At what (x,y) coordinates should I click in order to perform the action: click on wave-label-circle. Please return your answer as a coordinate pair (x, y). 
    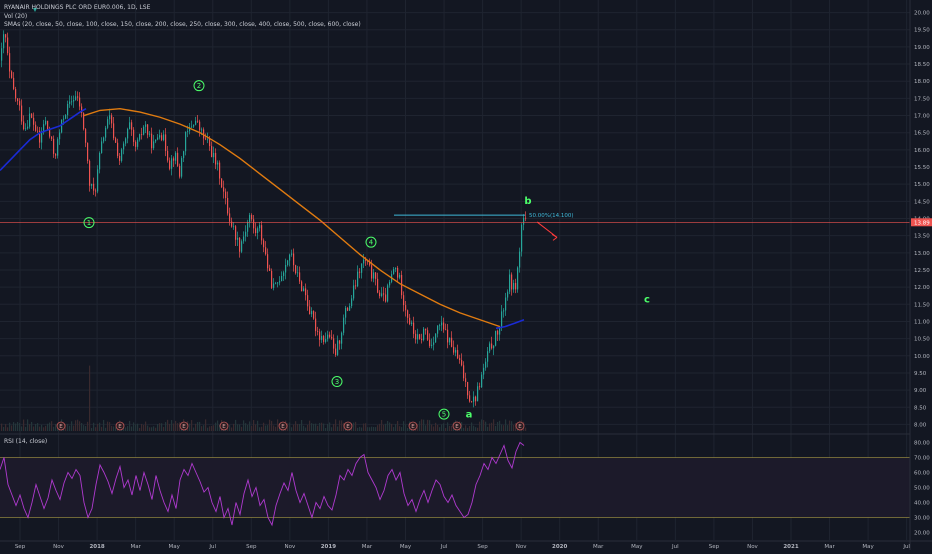
    Looking at the image, I should click on (444, 414).